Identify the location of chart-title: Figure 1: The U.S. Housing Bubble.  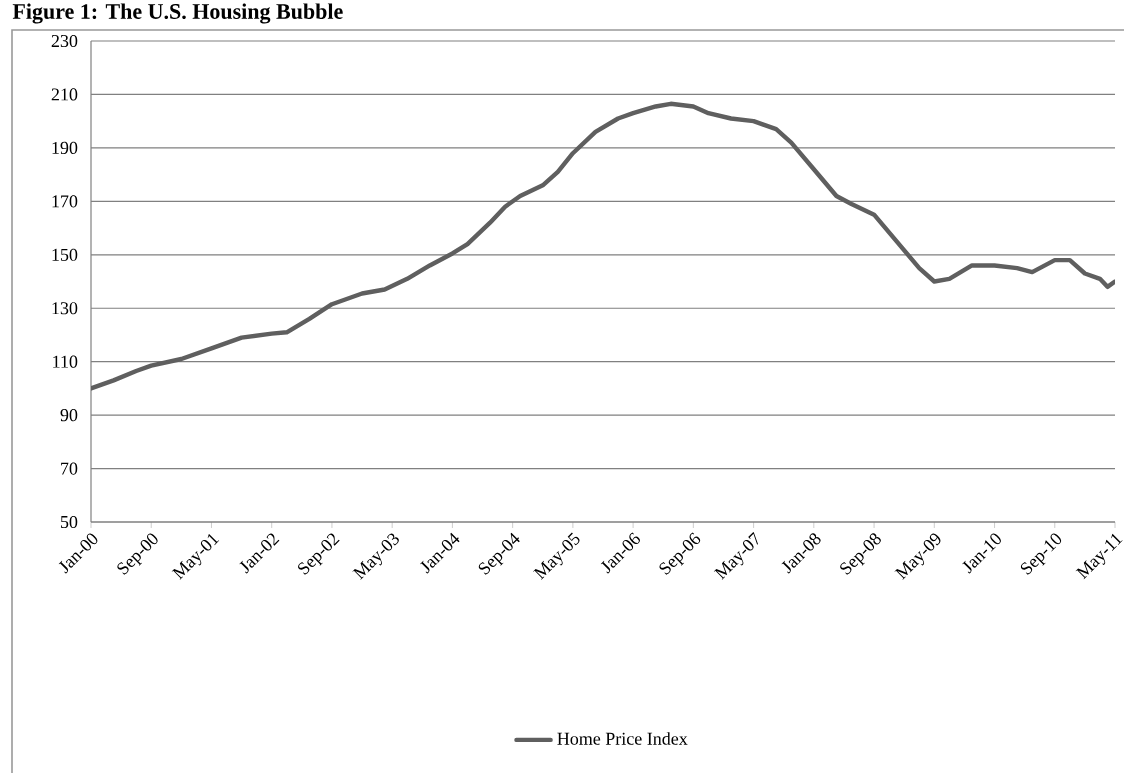
(177, 13).